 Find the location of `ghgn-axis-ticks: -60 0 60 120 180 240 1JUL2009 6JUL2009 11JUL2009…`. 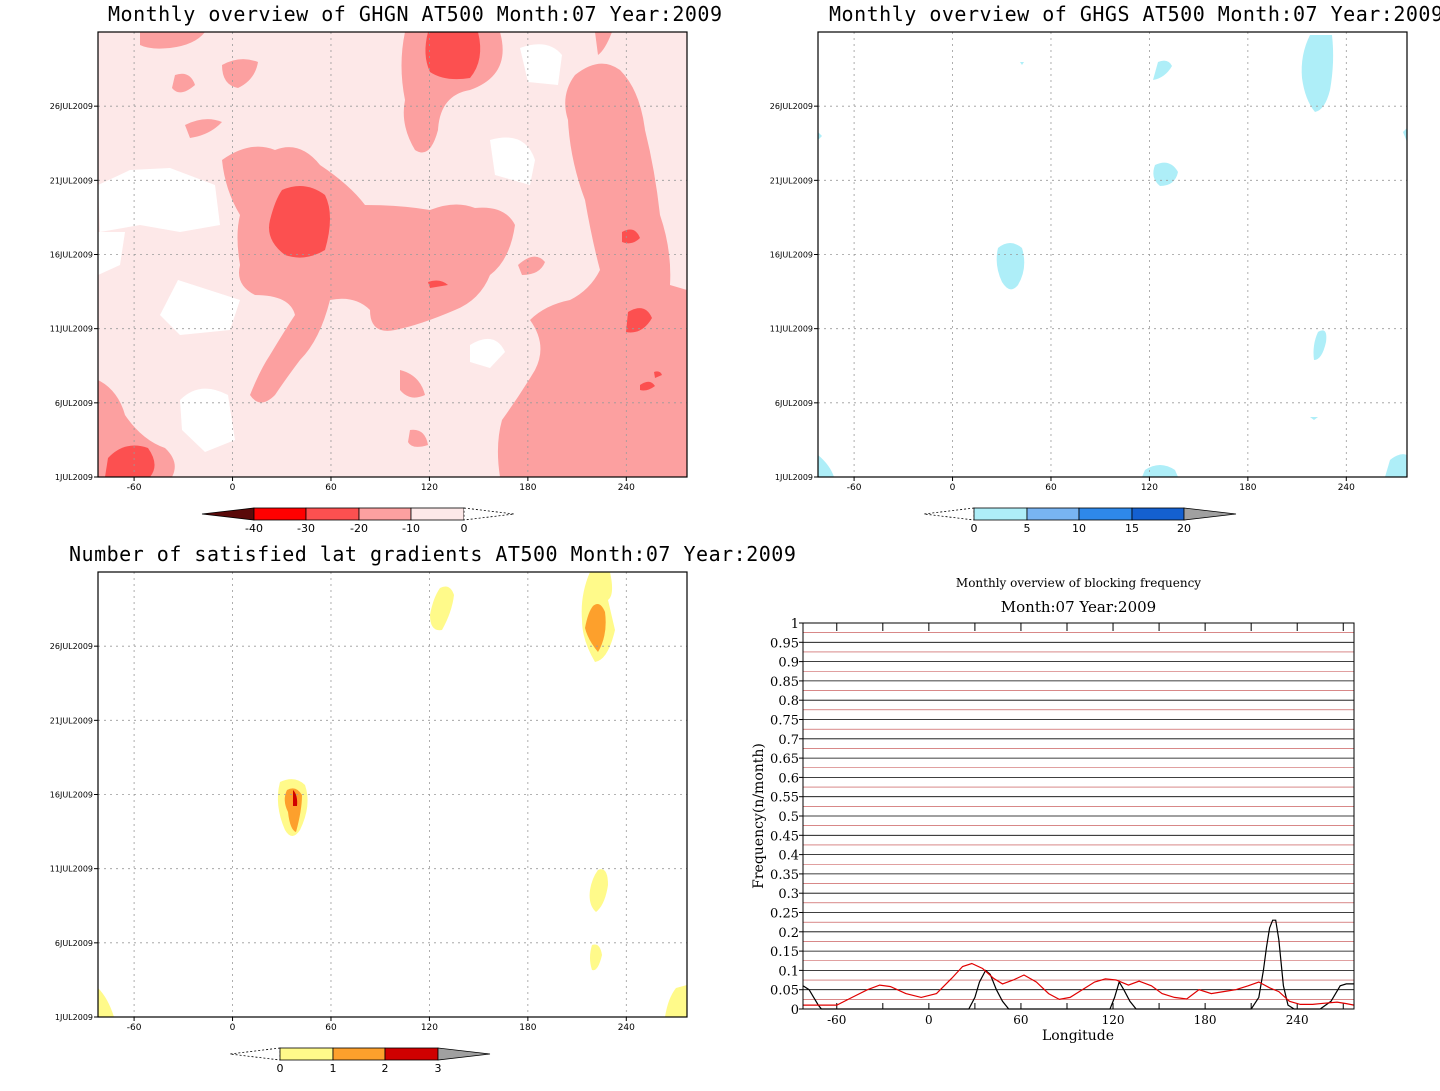

ghgn-axis-ticks: -60 0 60 120 180 240 1JUL2009 6JUL2009 11JUL2009… is located at coordinates (342, 297).